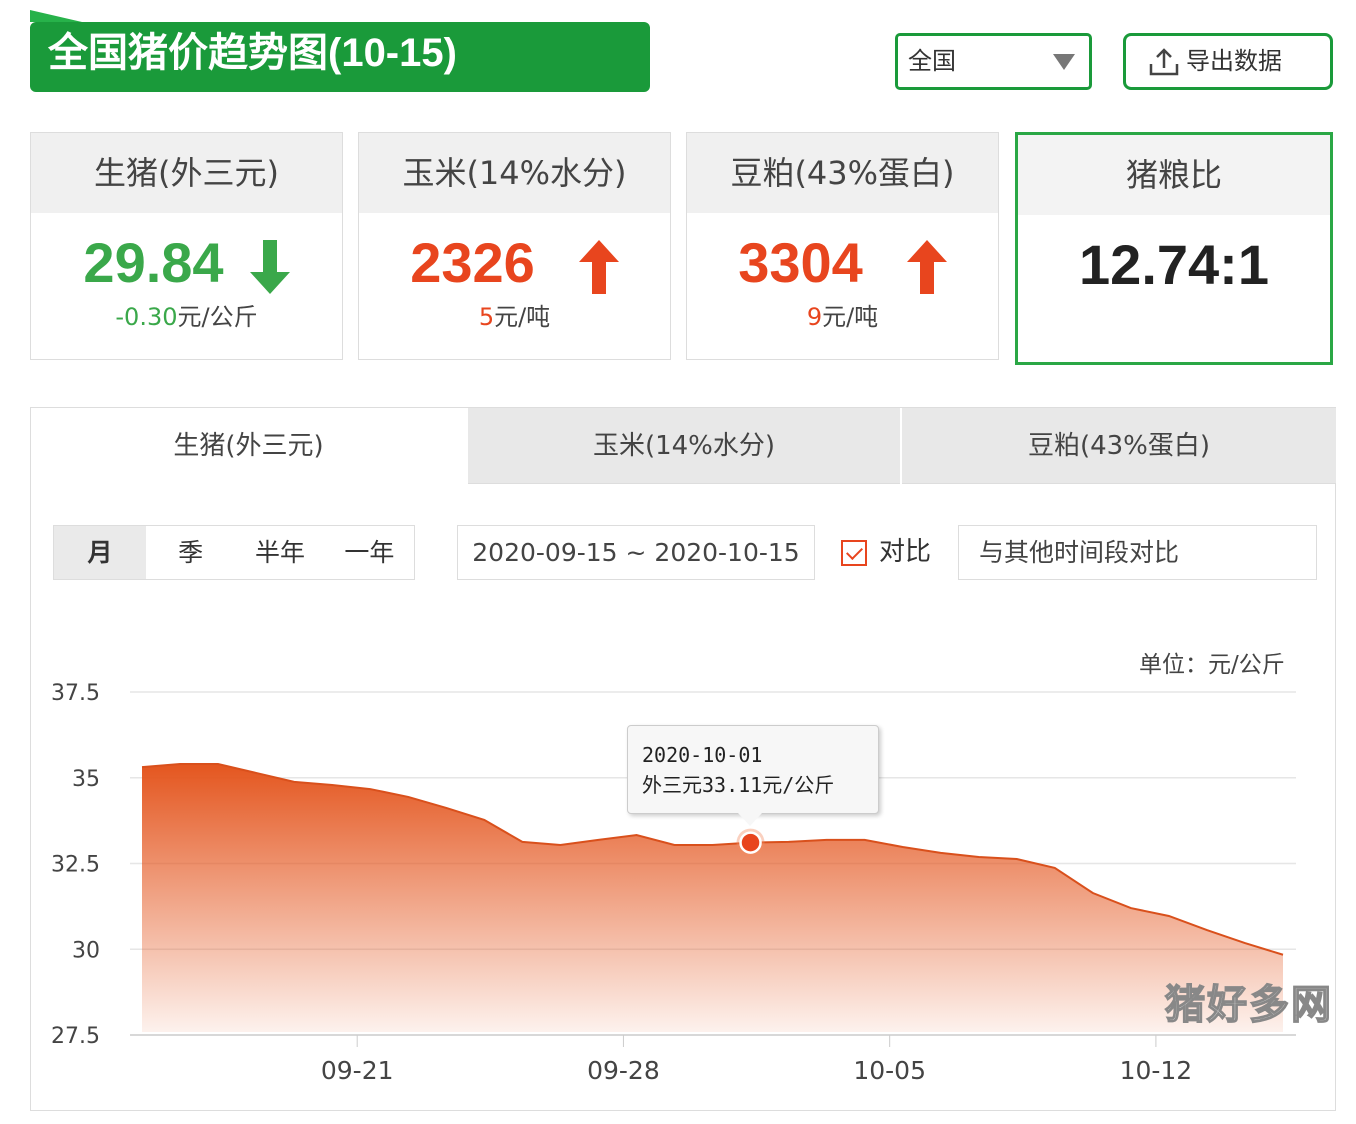  What do you see at coordinates (738, 785) in the screenshot?
I see `tooltip-value: 外三元33.11元/公斤` at bounding box center [738, 785].